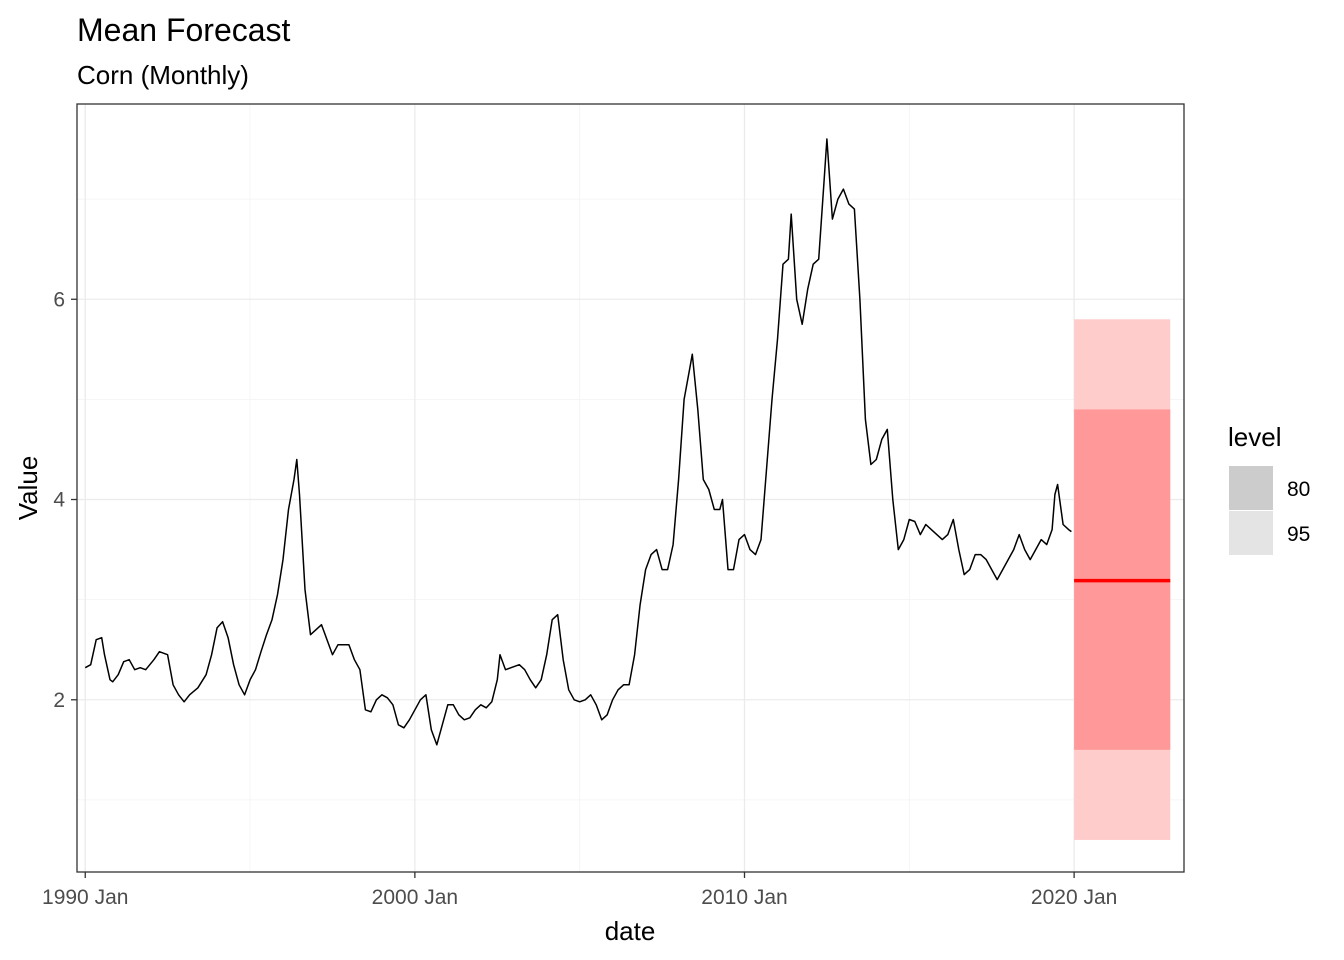  What do you see at coordinates (59, 299) in the screenshot?
I see `y-tick-label: 6` at bounding box center [59, 299].